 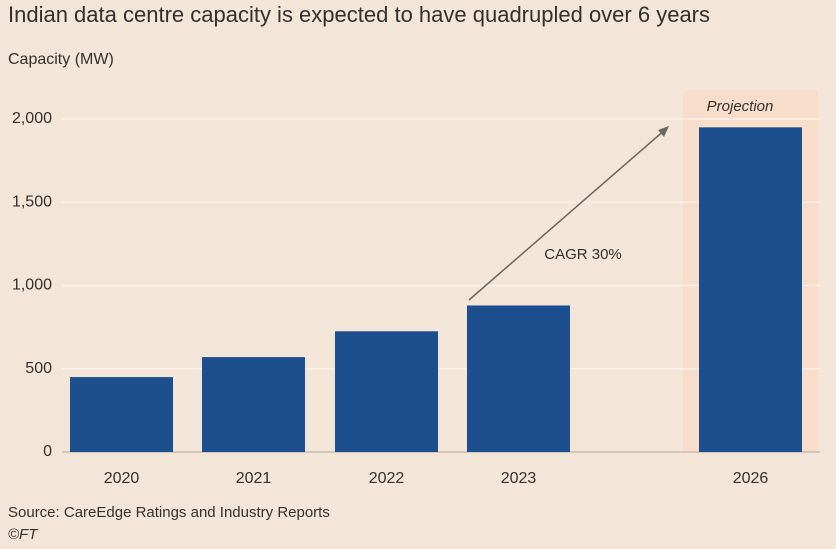 I want to click on y-axis-label: Capacity (MW), so click(x=61, y=59).